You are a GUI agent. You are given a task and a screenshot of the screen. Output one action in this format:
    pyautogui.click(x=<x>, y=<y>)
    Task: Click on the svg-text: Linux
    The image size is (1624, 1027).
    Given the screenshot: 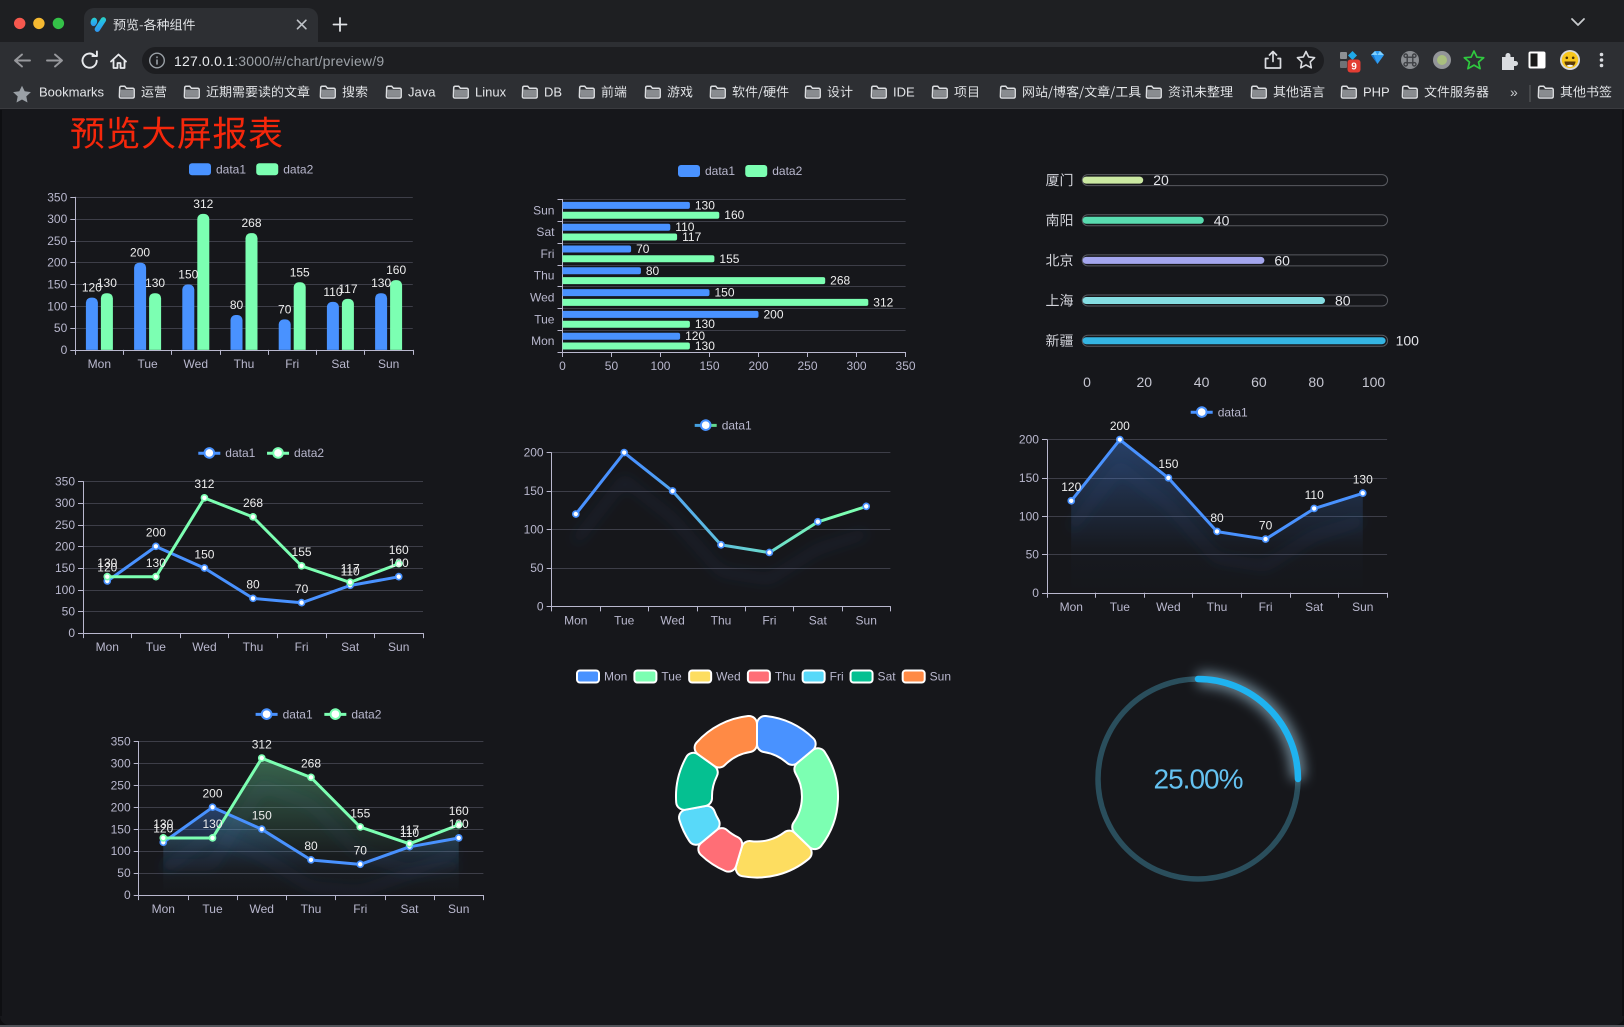 What is the action you would take?
    pyautogui.click(x=491, y=92)
    